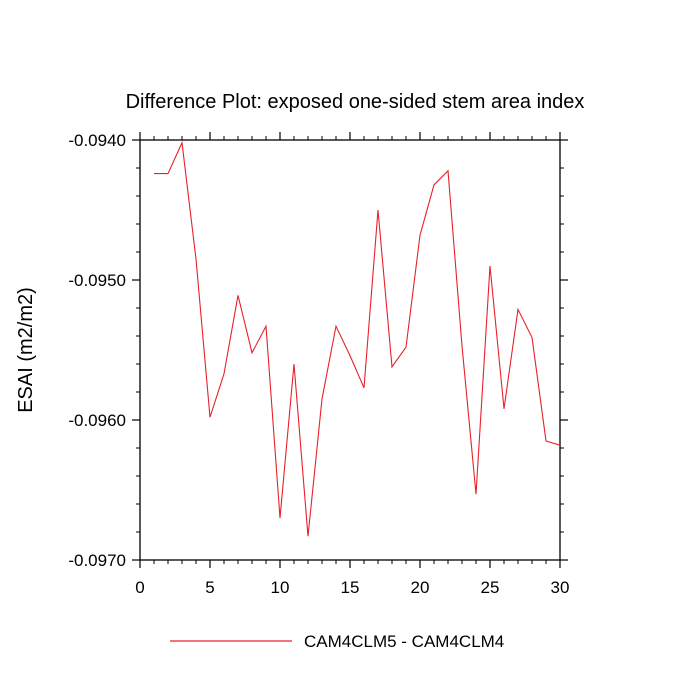  What do you see at coordinates (97, 560) in the screenshot?
I see `y-tick-label: -0.0970` at bounding box center [97, 560].